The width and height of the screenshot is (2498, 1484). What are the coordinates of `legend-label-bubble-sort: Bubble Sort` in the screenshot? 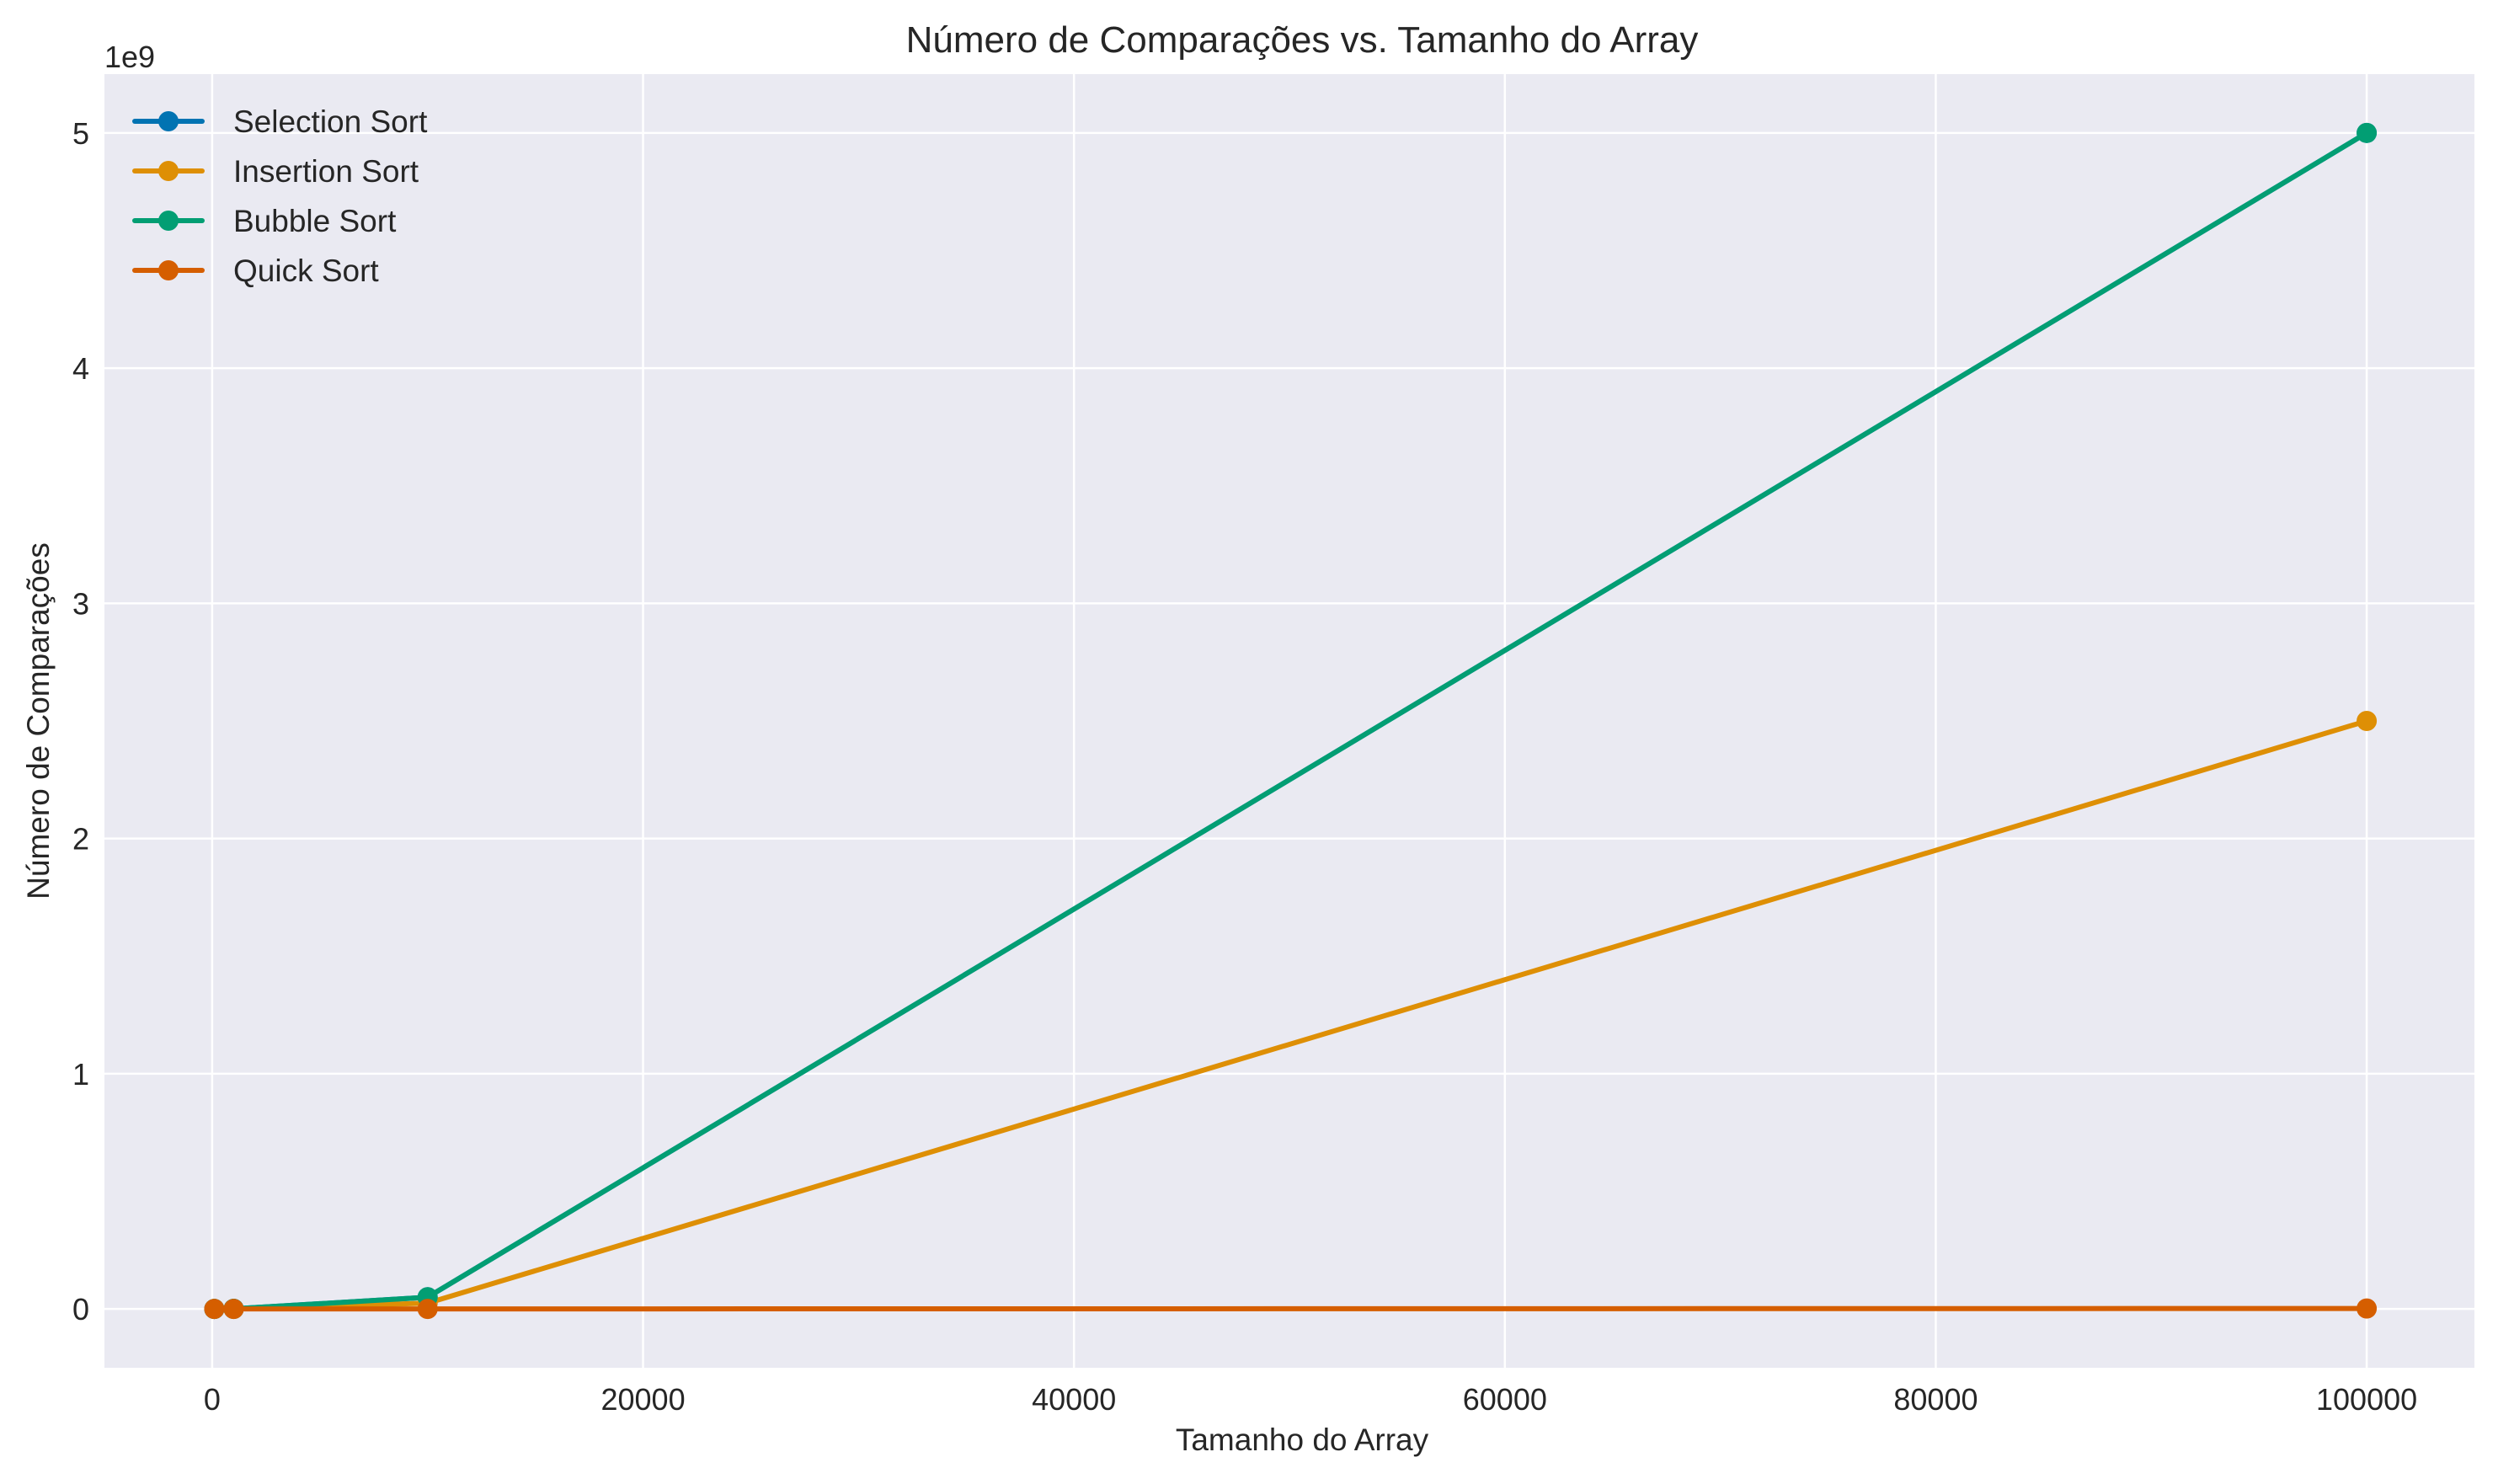 It's located at (315, 221).